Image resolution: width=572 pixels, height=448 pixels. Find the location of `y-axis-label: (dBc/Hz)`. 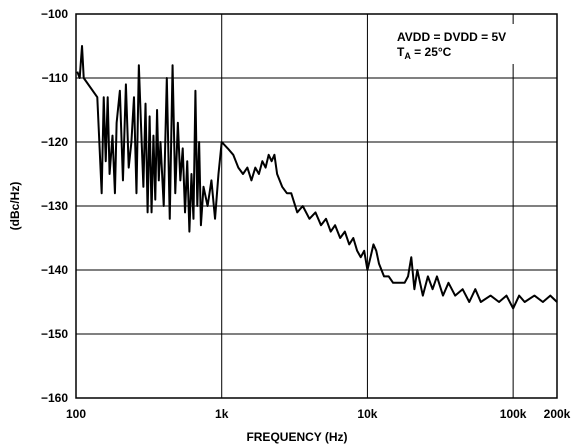

y-axis-label: (dBc/Hz) is located at coordinates (15, 206).